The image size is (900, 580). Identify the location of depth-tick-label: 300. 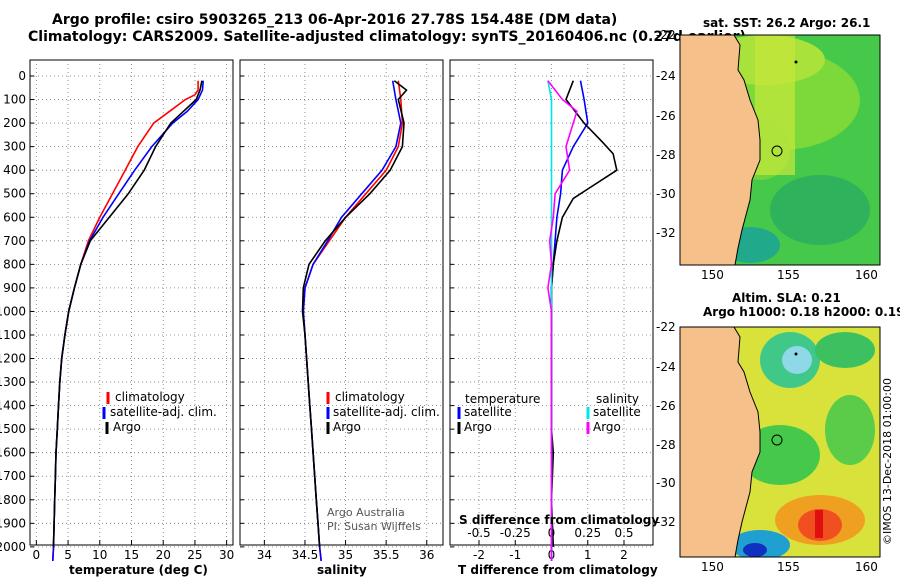
(14, 147).